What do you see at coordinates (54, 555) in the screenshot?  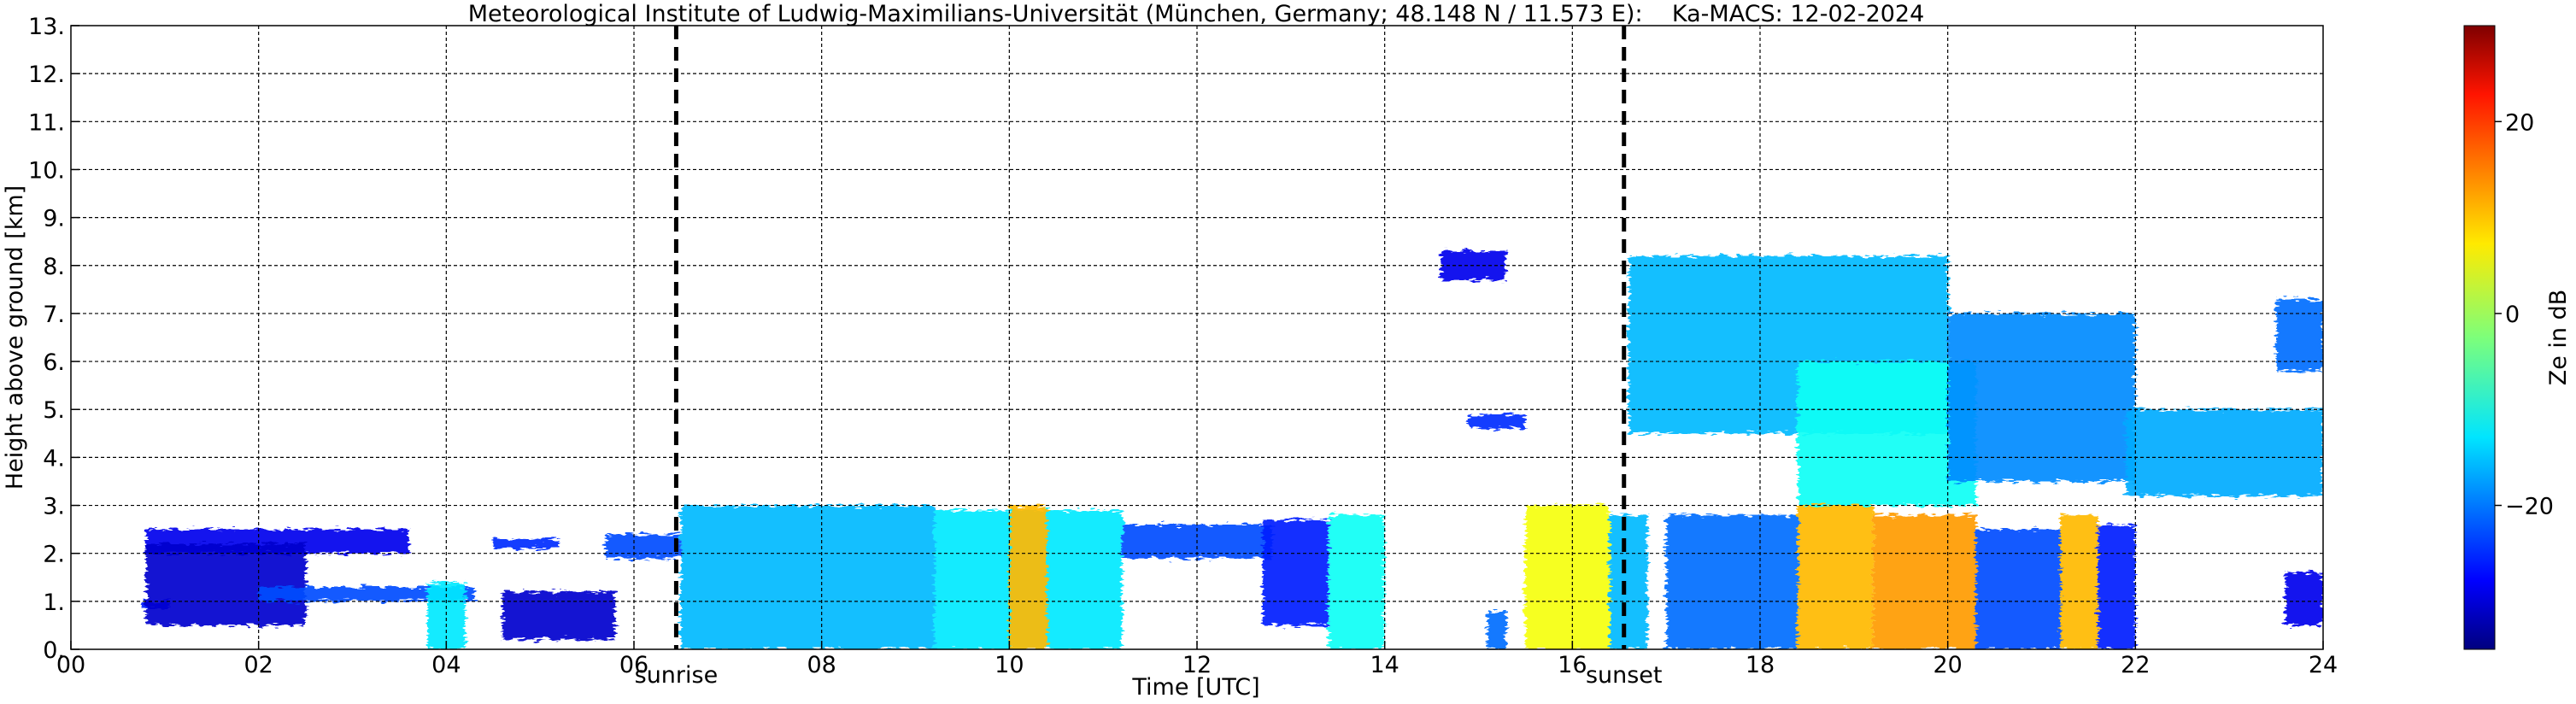 I see `y-tick-label: 2.` at bounding box center [54, 555].